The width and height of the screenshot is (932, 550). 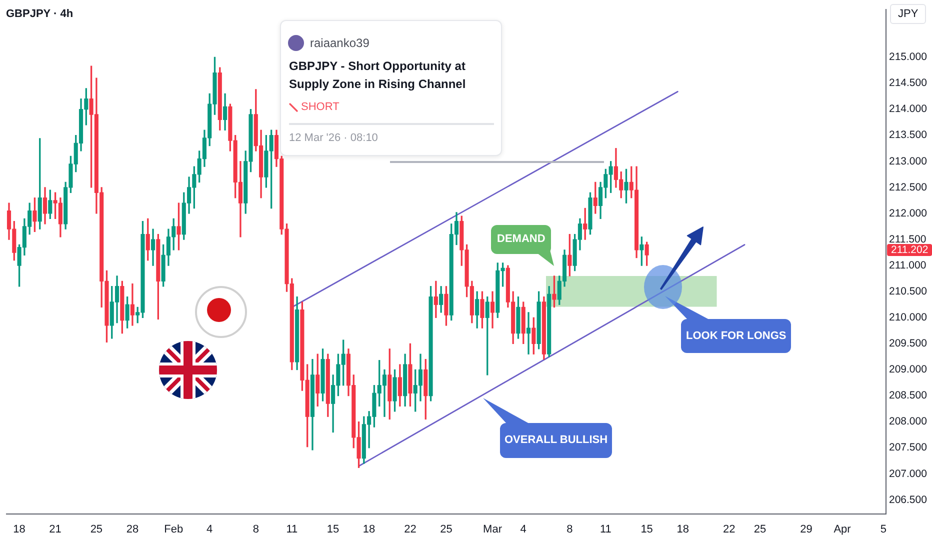 What do you see at coordinates (908, 57) in the screenshot?
I see `y-tick-label: 215.000` at bounding box center [908, 57].